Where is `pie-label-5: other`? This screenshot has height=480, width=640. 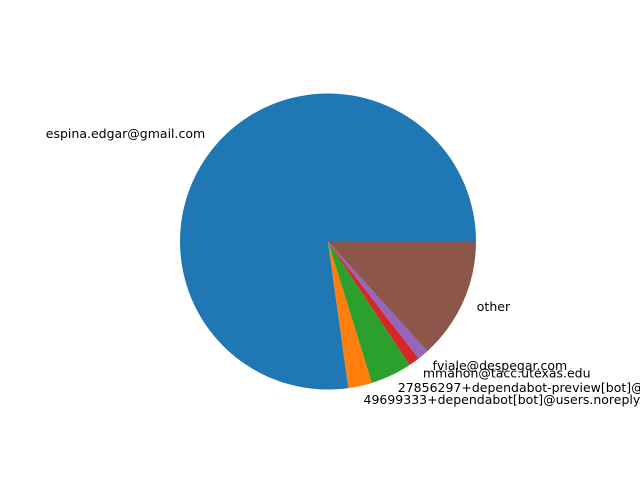 pie-label-5: other is located at coordinates (494, 306).